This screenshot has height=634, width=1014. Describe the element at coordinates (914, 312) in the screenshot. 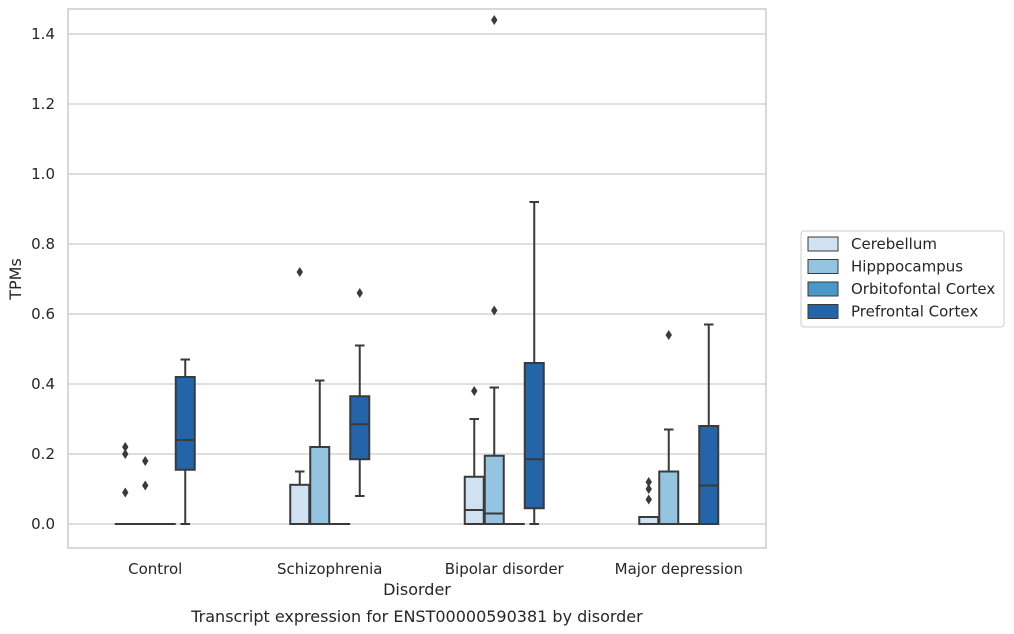

I see `legend-label: Prefrontal Cortex` at that location.